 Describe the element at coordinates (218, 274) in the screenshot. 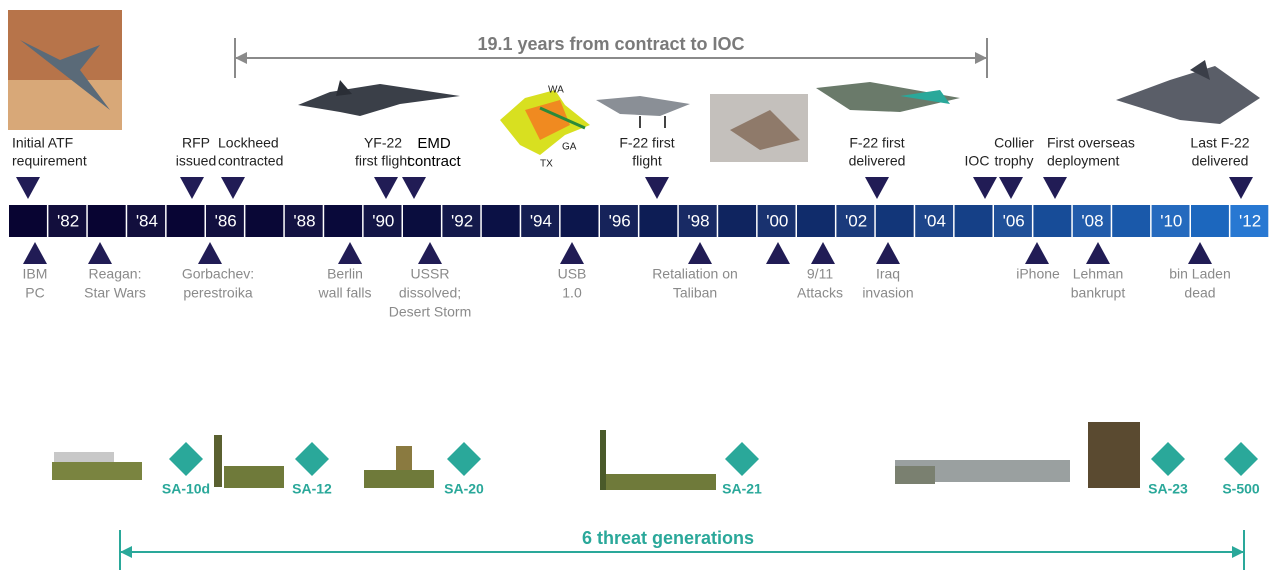

I see `event-label: Gorbachev:` at that location.